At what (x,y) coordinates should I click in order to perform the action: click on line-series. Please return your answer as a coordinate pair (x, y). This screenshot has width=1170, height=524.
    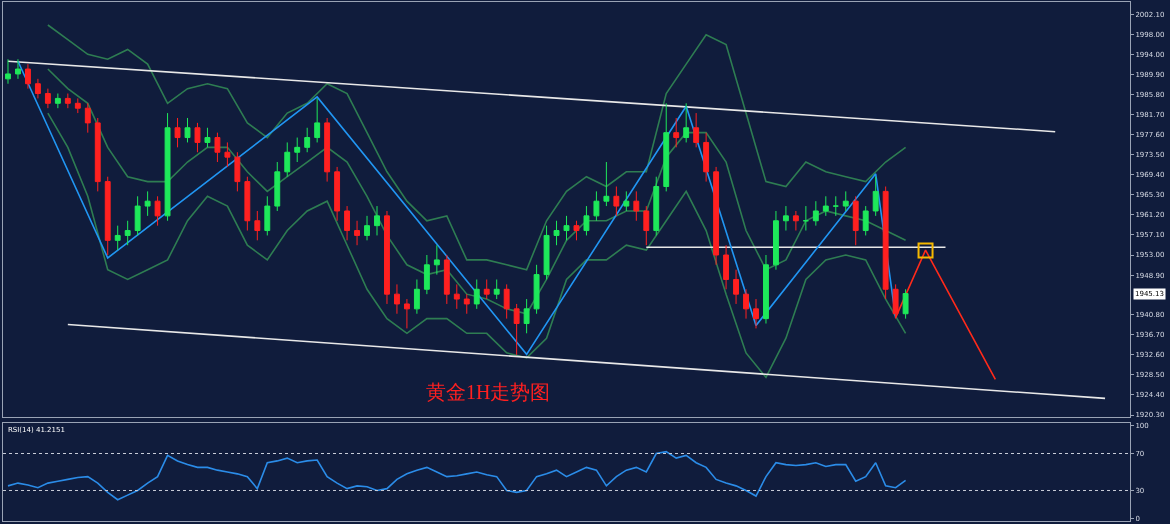
    Looking at the image, I should click on (457, 475).